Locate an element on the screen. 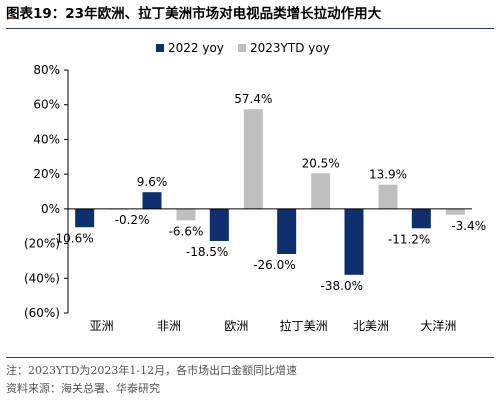 The image size is (500, 400). data-label: -26.0% is located at coordinates (274, 265).